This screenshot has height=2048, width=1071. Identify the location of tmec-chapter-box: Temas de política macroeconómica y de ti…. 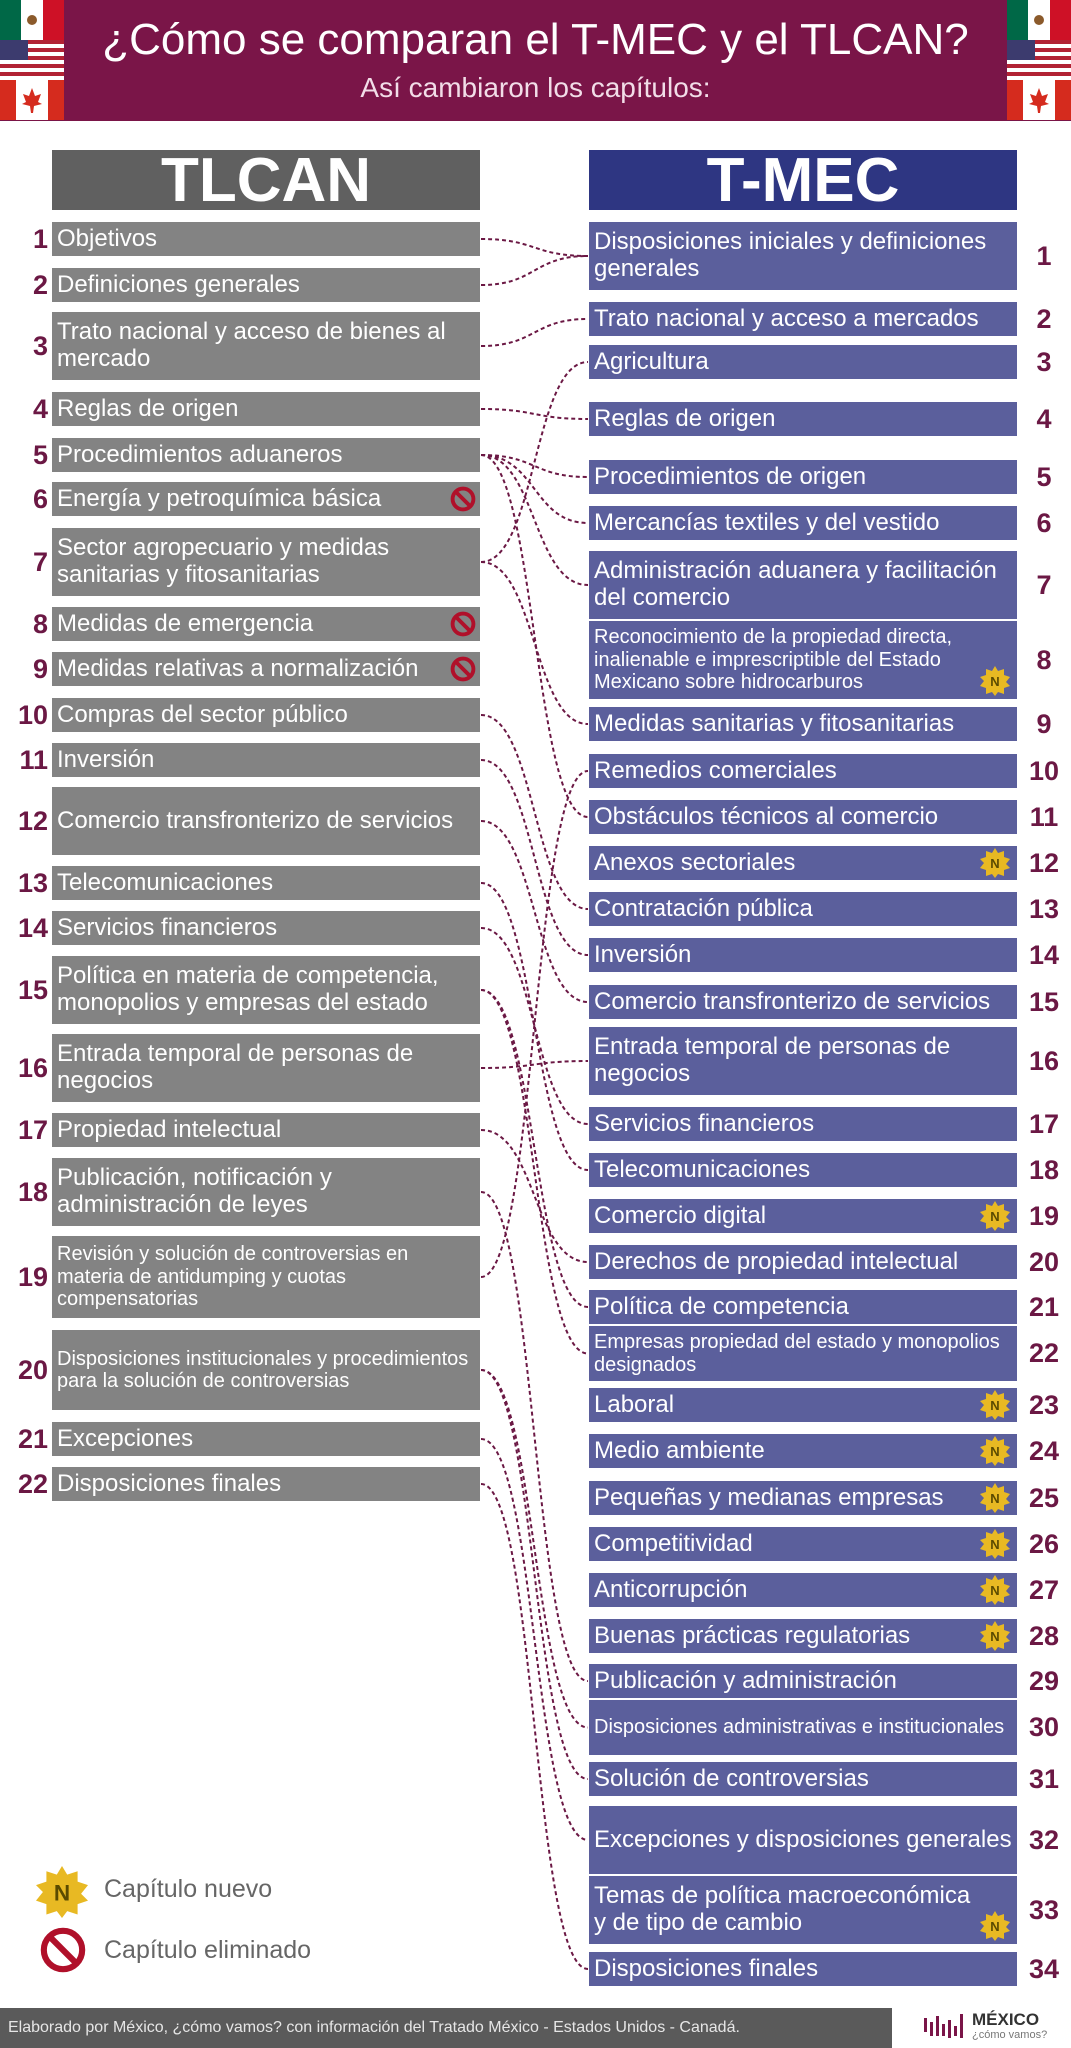
(803, 1910).